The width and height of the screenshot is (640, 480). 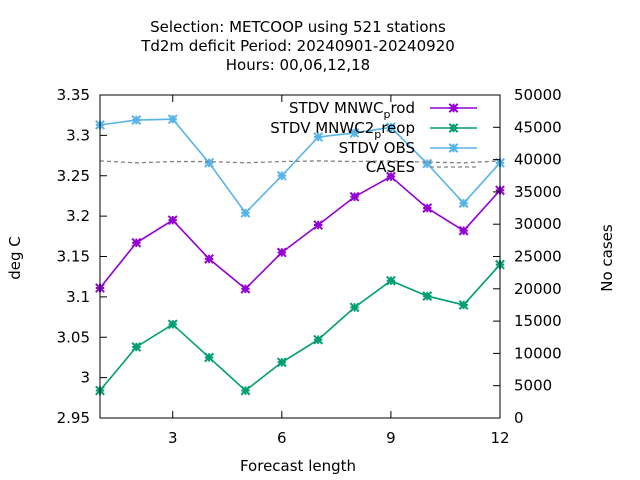 I want to click on x-tick-label: 3, so click(x=173, y=438).